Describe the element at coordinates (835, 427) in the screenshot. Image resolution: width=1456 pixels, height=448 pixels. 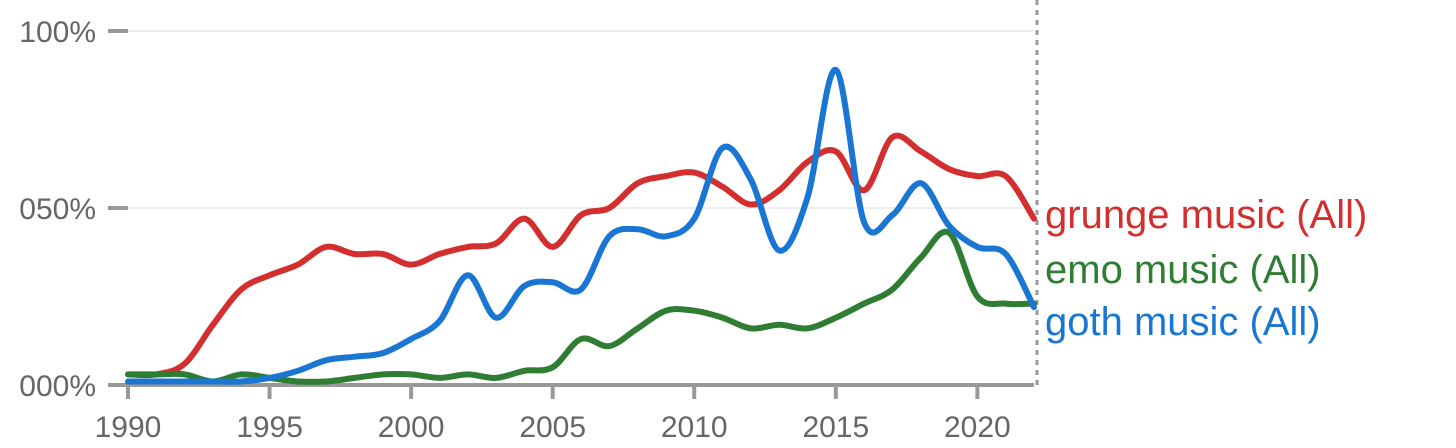
I see `x-tick-label: 2015` at that location.